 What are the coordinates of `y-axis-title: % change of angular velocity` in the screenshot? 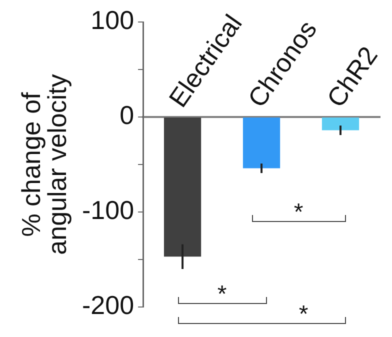 It's located at (44, 164).